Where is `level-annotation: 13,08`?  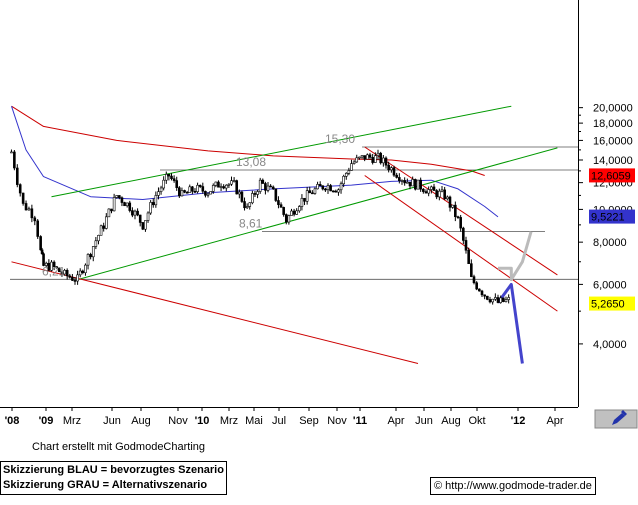 level-annotation: 13,08 is located at coordinates (251, 162).